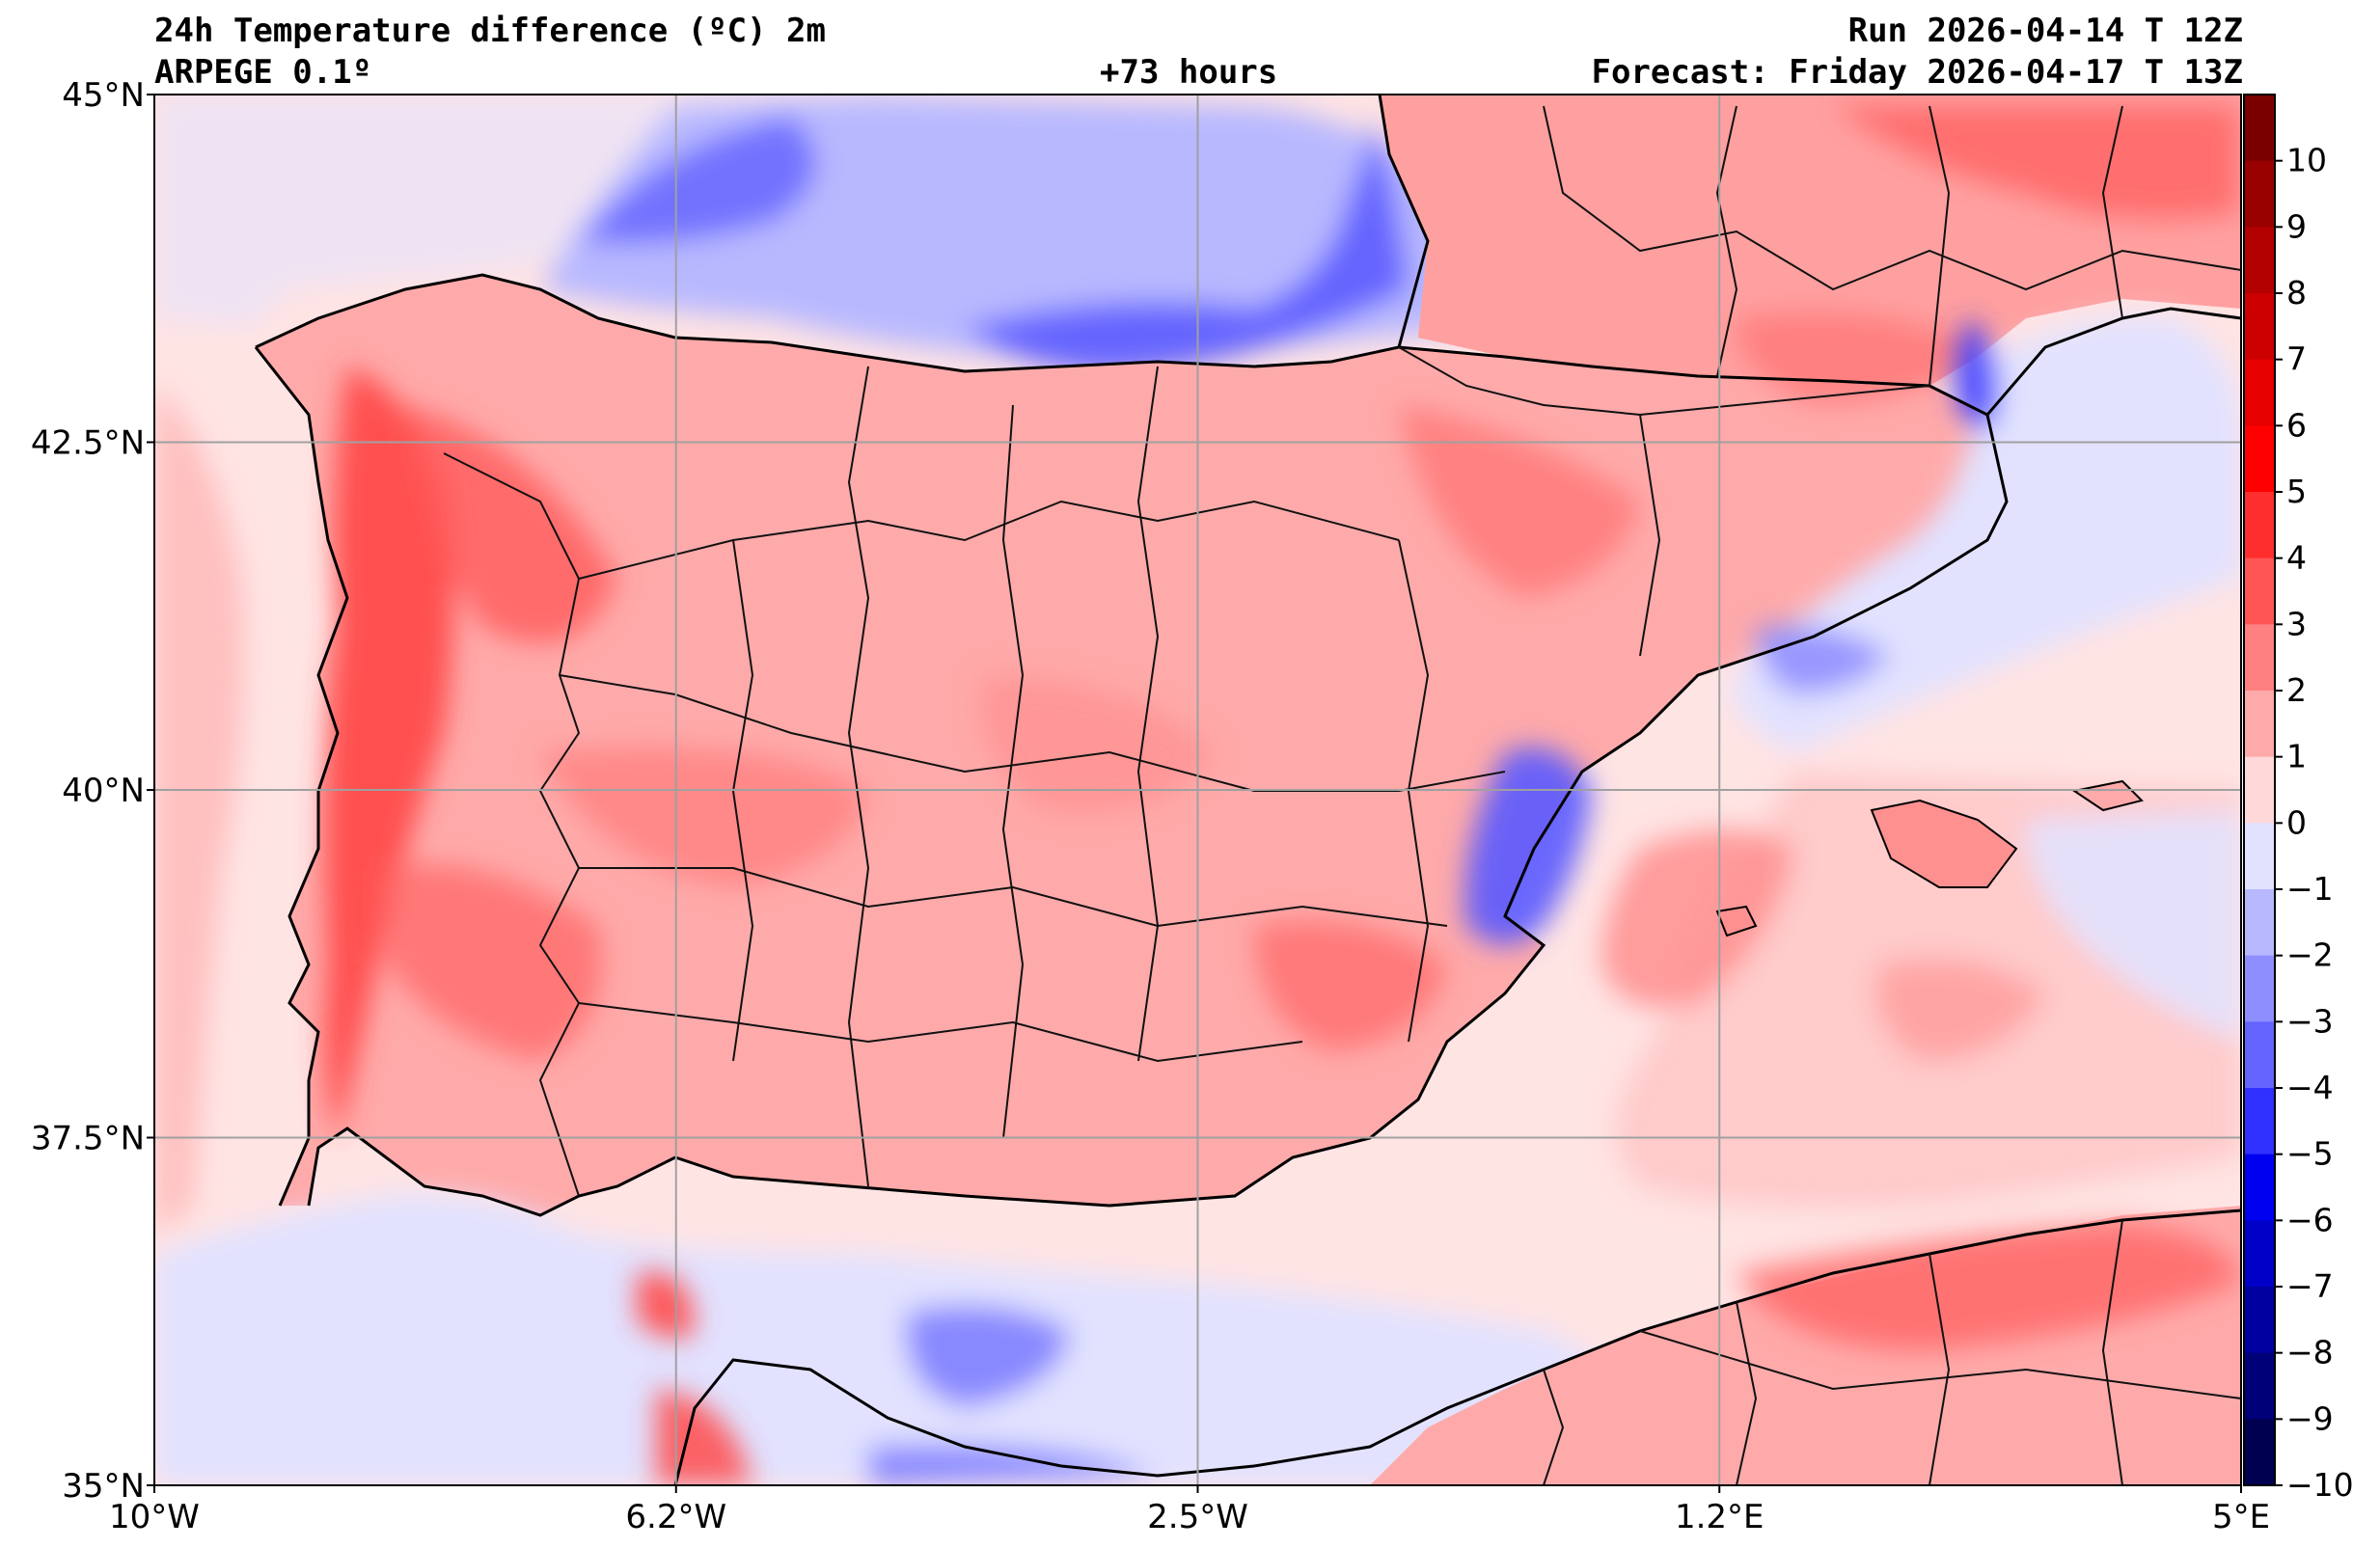 This screenshot has height=1548, width=2380. What do you see at coordinates (2310, 1418) in the screenshot?
I see `colorbar-label: −9` at bounding box center [2310, 1418].